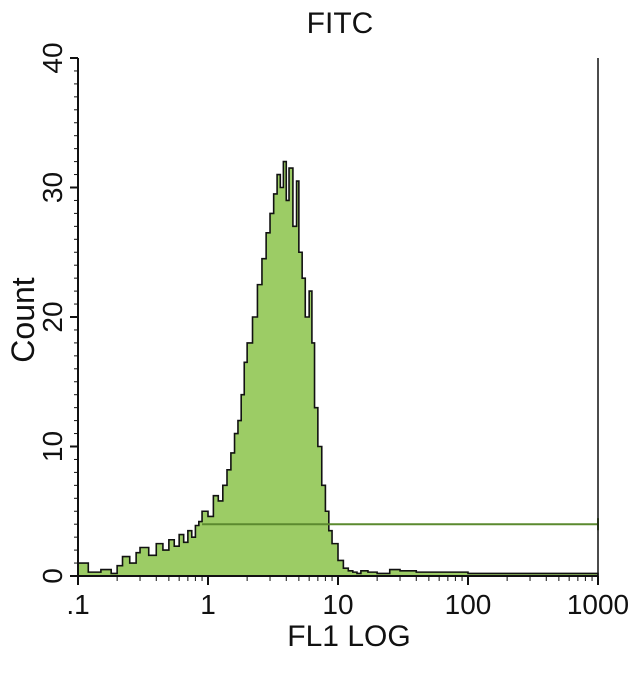 Image resolution: width=640 pixels, height=679 pixels. What do you see at coordinates (598, 604) in the screenshot?
I see `x-tick-label: 1000` at bounding box center [598, 604].